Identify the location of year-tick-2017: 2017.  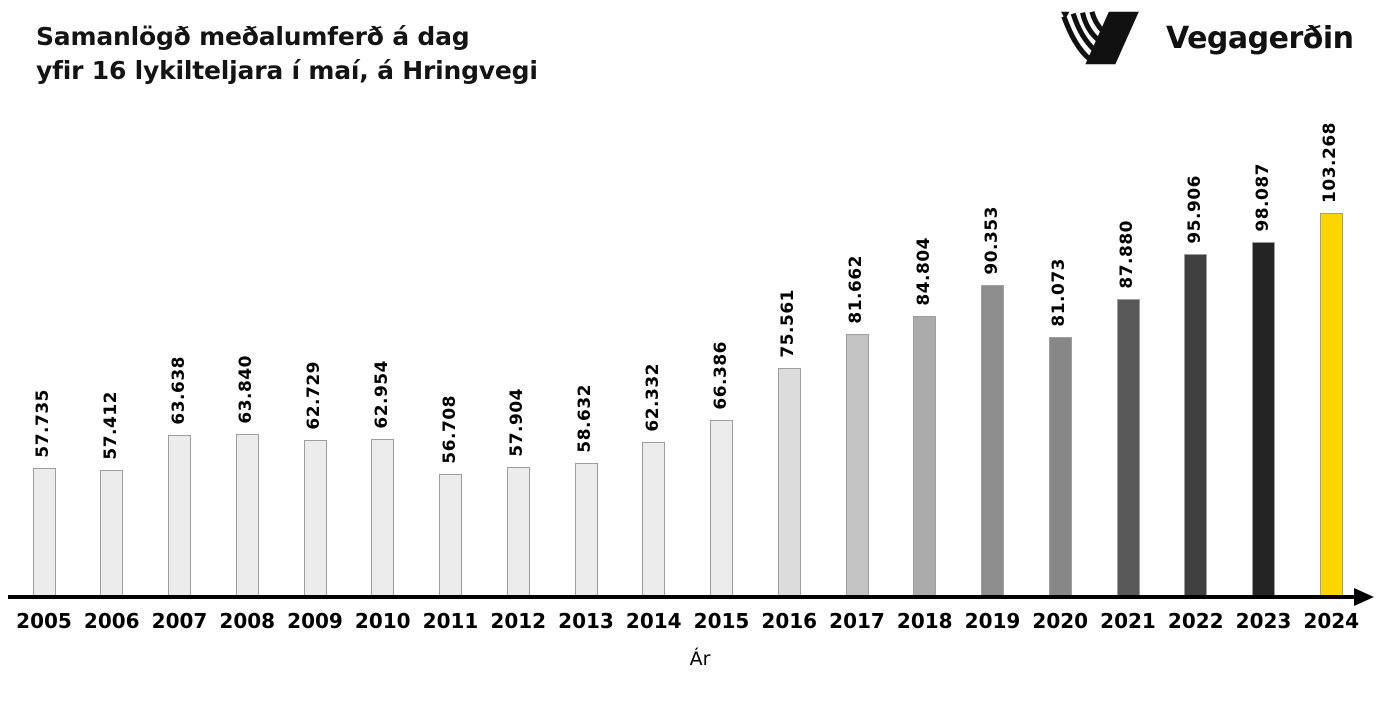
(857, 621).